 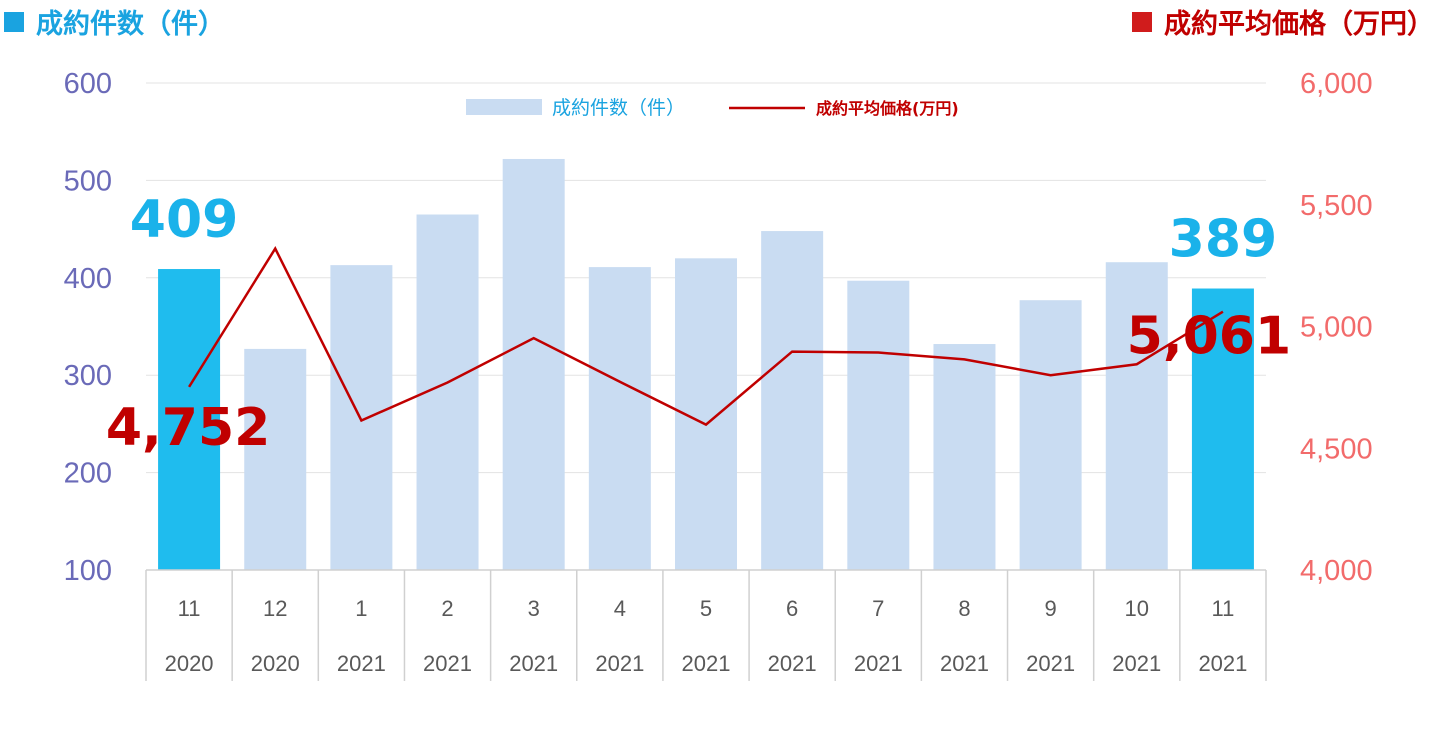 I want to click on right-tick-label: 5,000, so click(x=1336, y=328).